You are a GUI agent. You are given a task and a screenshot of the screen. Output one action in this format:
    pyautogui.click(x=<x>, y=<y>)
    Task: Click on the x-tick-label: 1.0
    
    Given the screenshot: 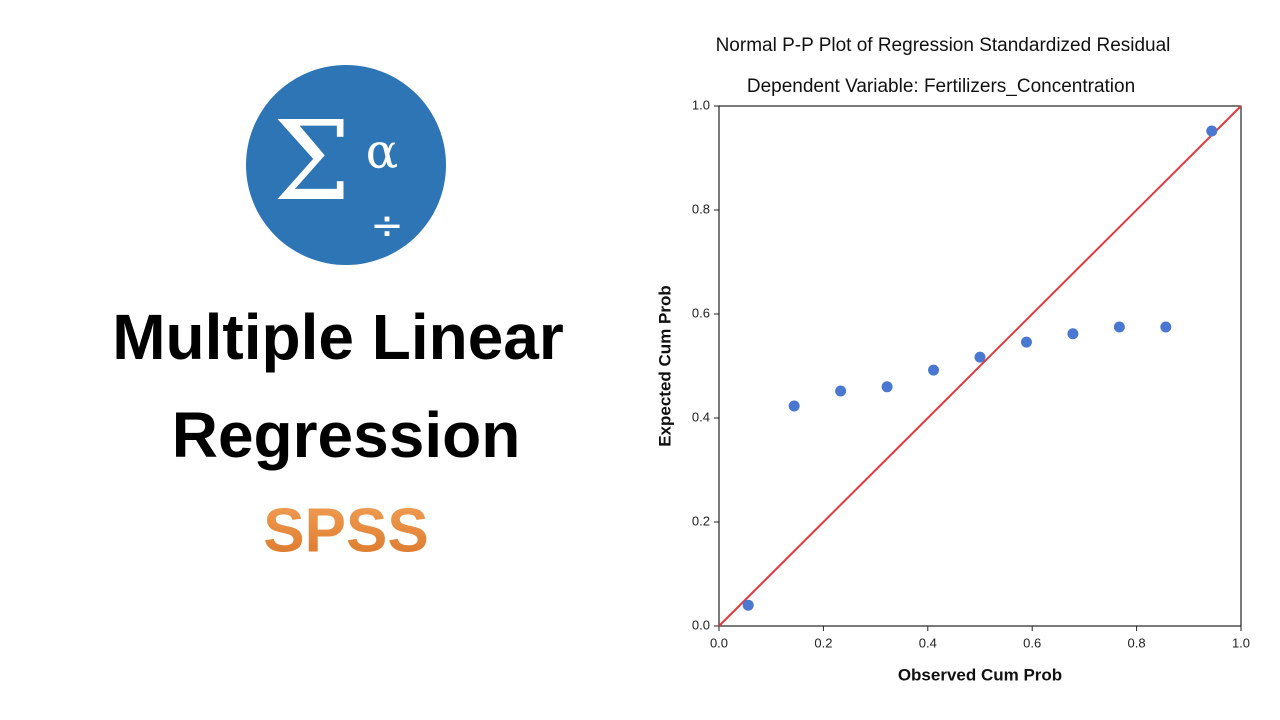 What is the action you would take?
    pyautogui.click(x=1241, y=642)
    